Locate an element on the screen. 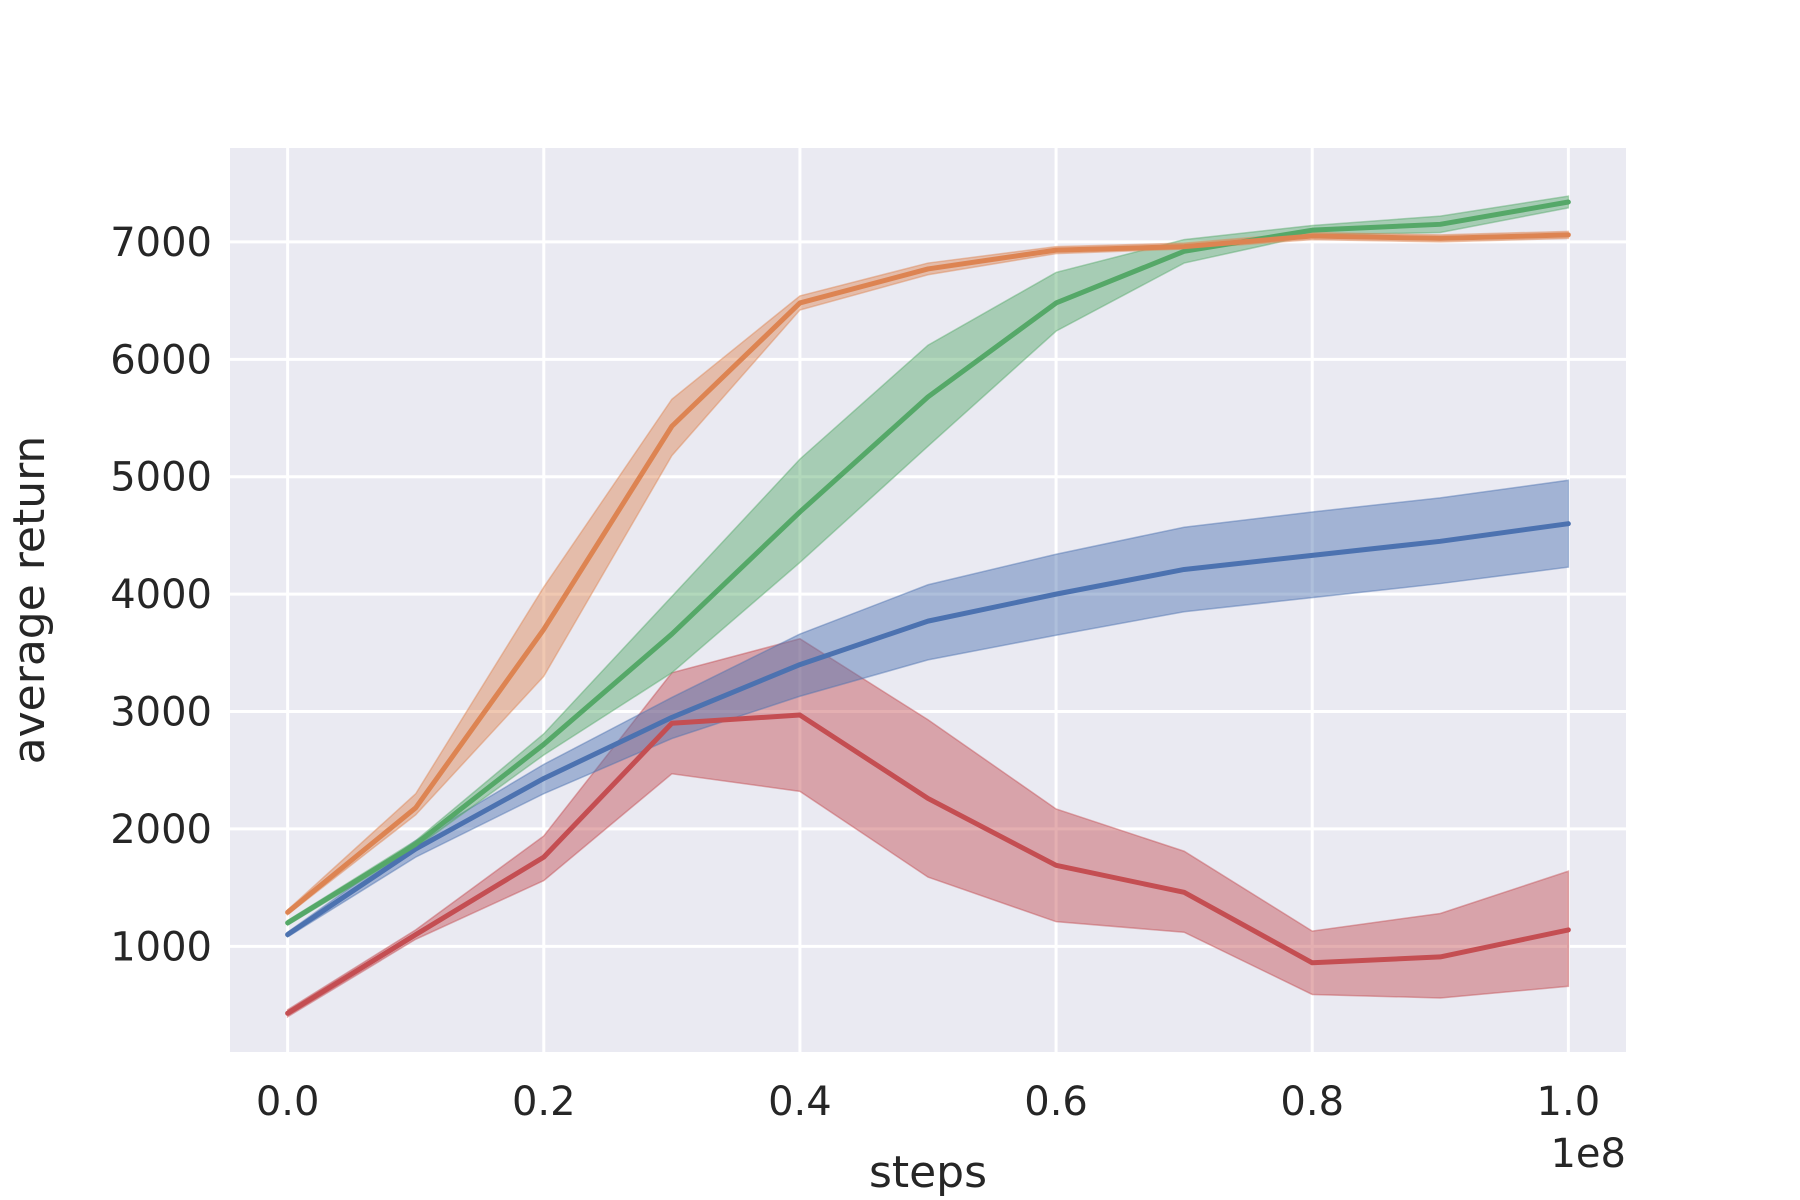 This screenshot has width=1800, height=1200. x-tick-label: 0.6 is located at coordinates (1056, 1102).